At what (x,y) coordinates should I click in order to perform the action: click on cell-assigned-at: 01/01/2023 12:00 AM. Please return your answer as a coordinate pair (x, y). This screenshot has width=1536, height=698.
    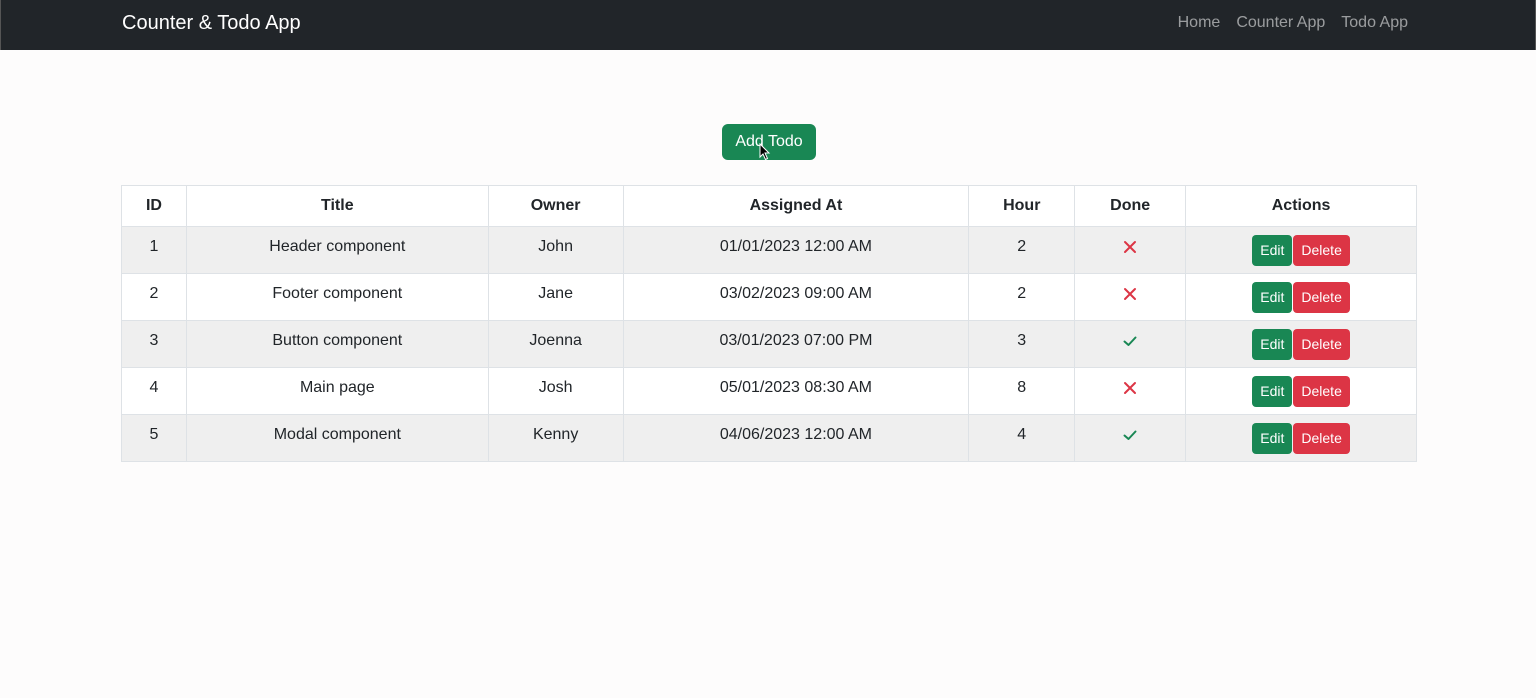
    Looking at the image, I should click on (796, 250).